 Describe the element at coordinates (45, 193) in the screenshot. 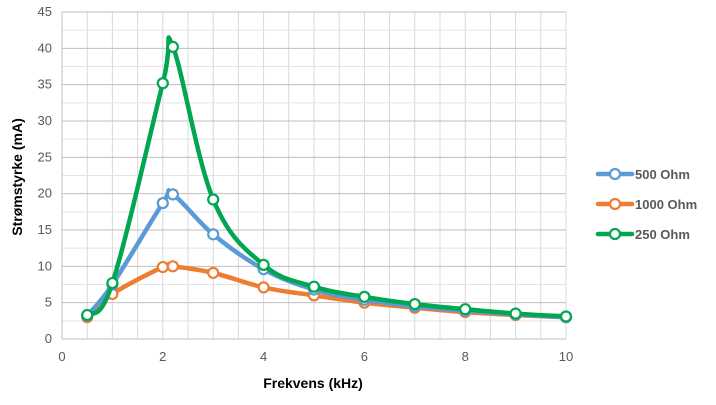

I see `y-tick-label: 20` at that location.